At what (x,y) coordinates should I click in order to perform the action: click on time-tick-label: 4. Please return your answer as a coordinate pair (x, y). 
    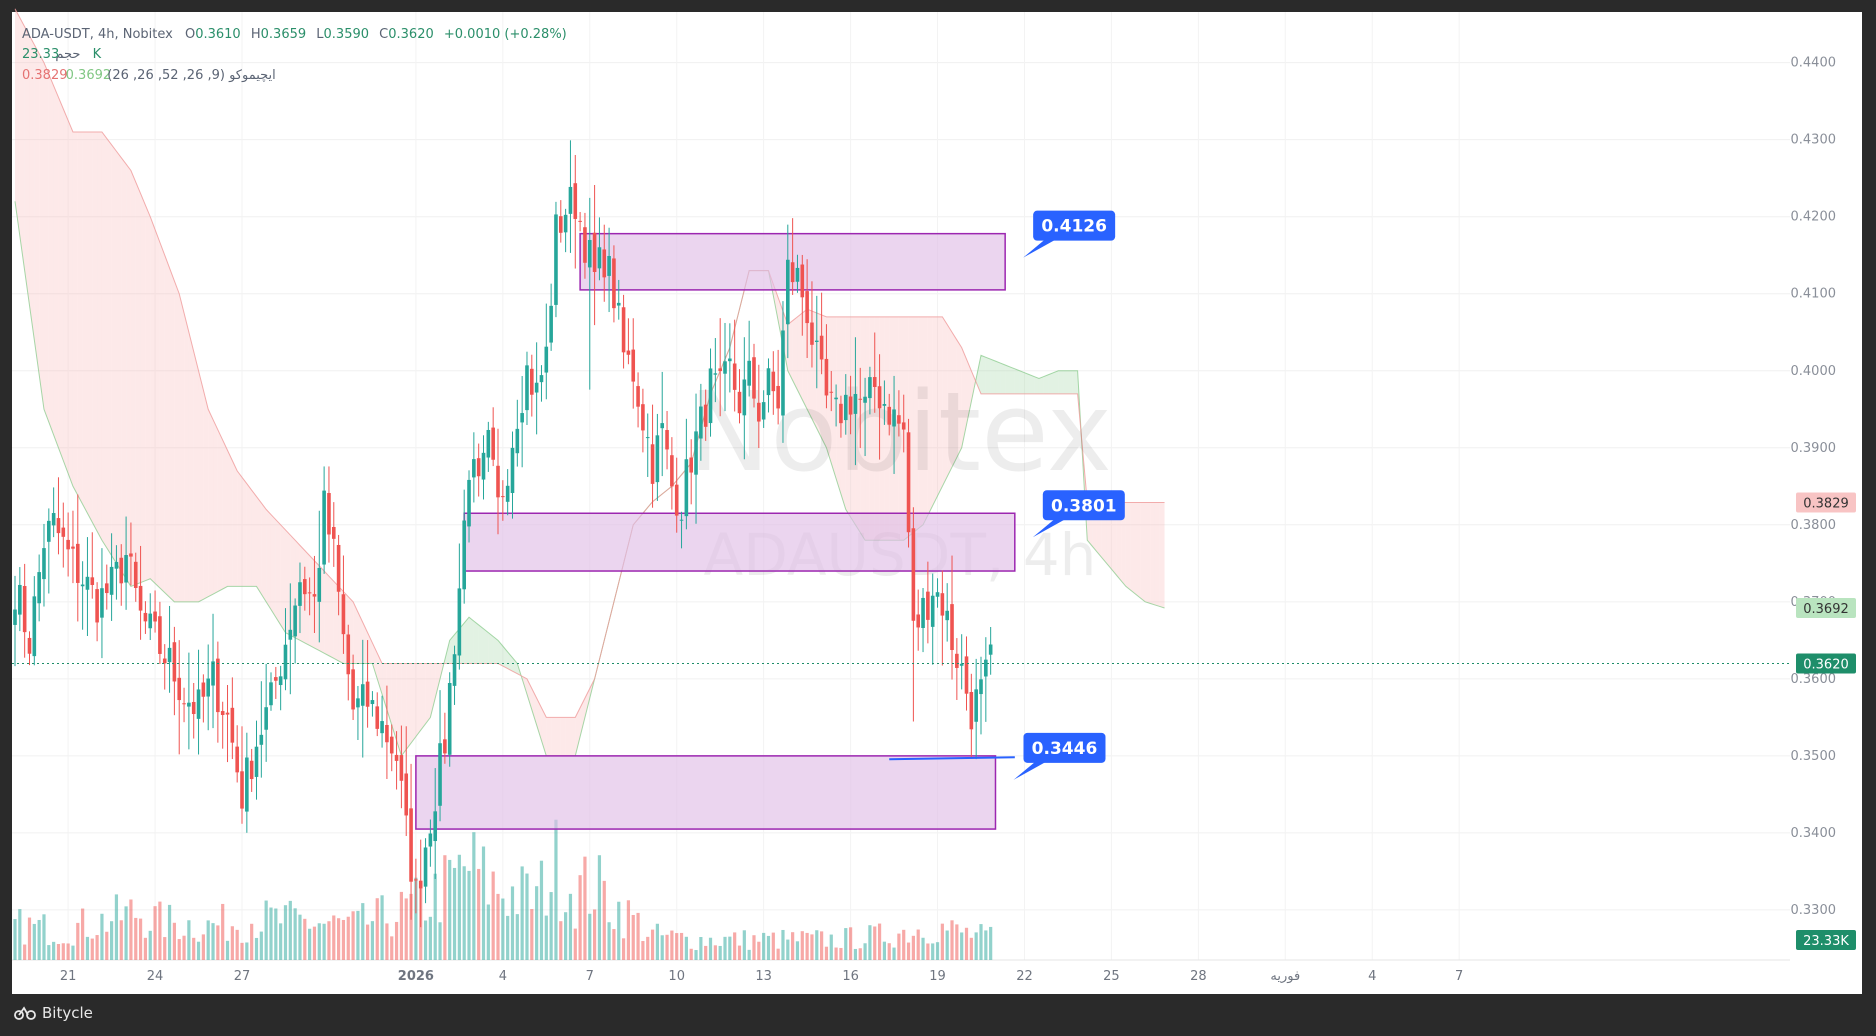
    Looking at the image, I should click on (1372, 976).